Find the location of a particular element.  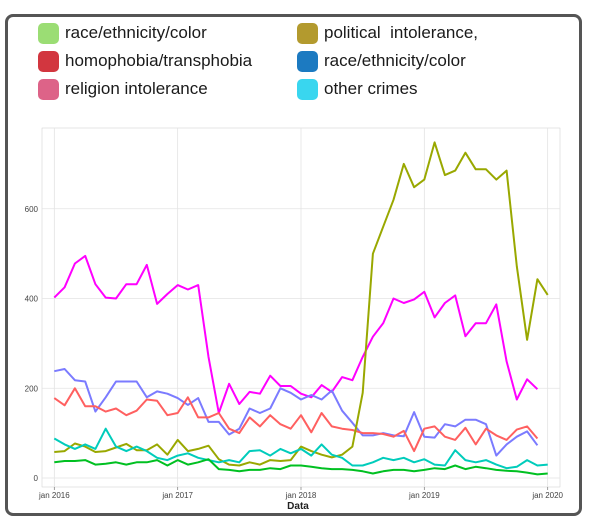

y-tick-label: 600 is located at coordinates (32, 209).